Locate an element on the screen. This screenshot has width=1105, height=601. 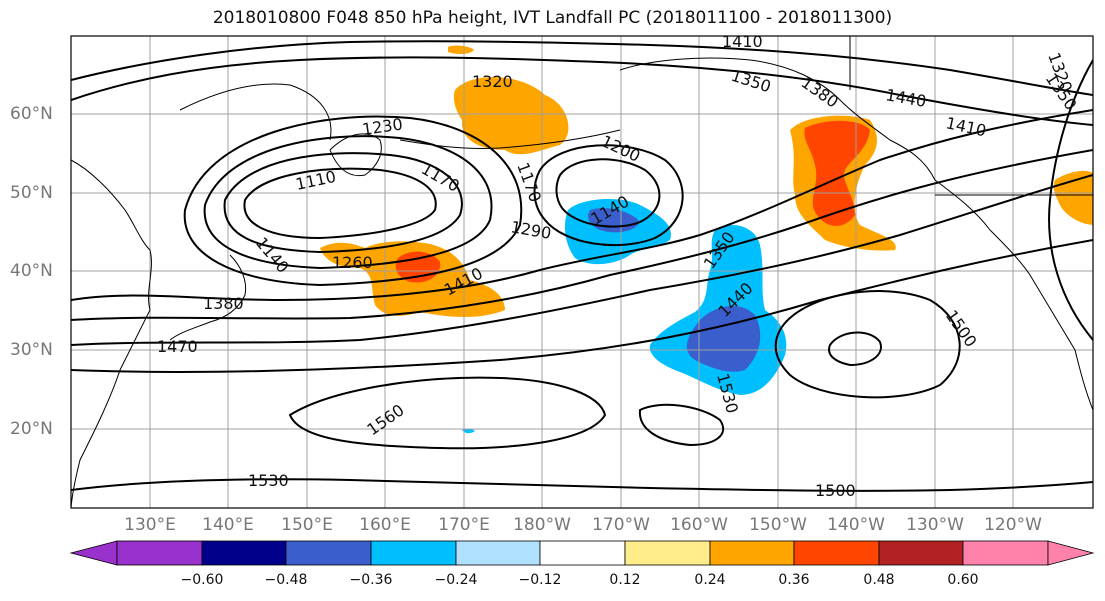
coast-aleutians is located at coordinates (510, 139).